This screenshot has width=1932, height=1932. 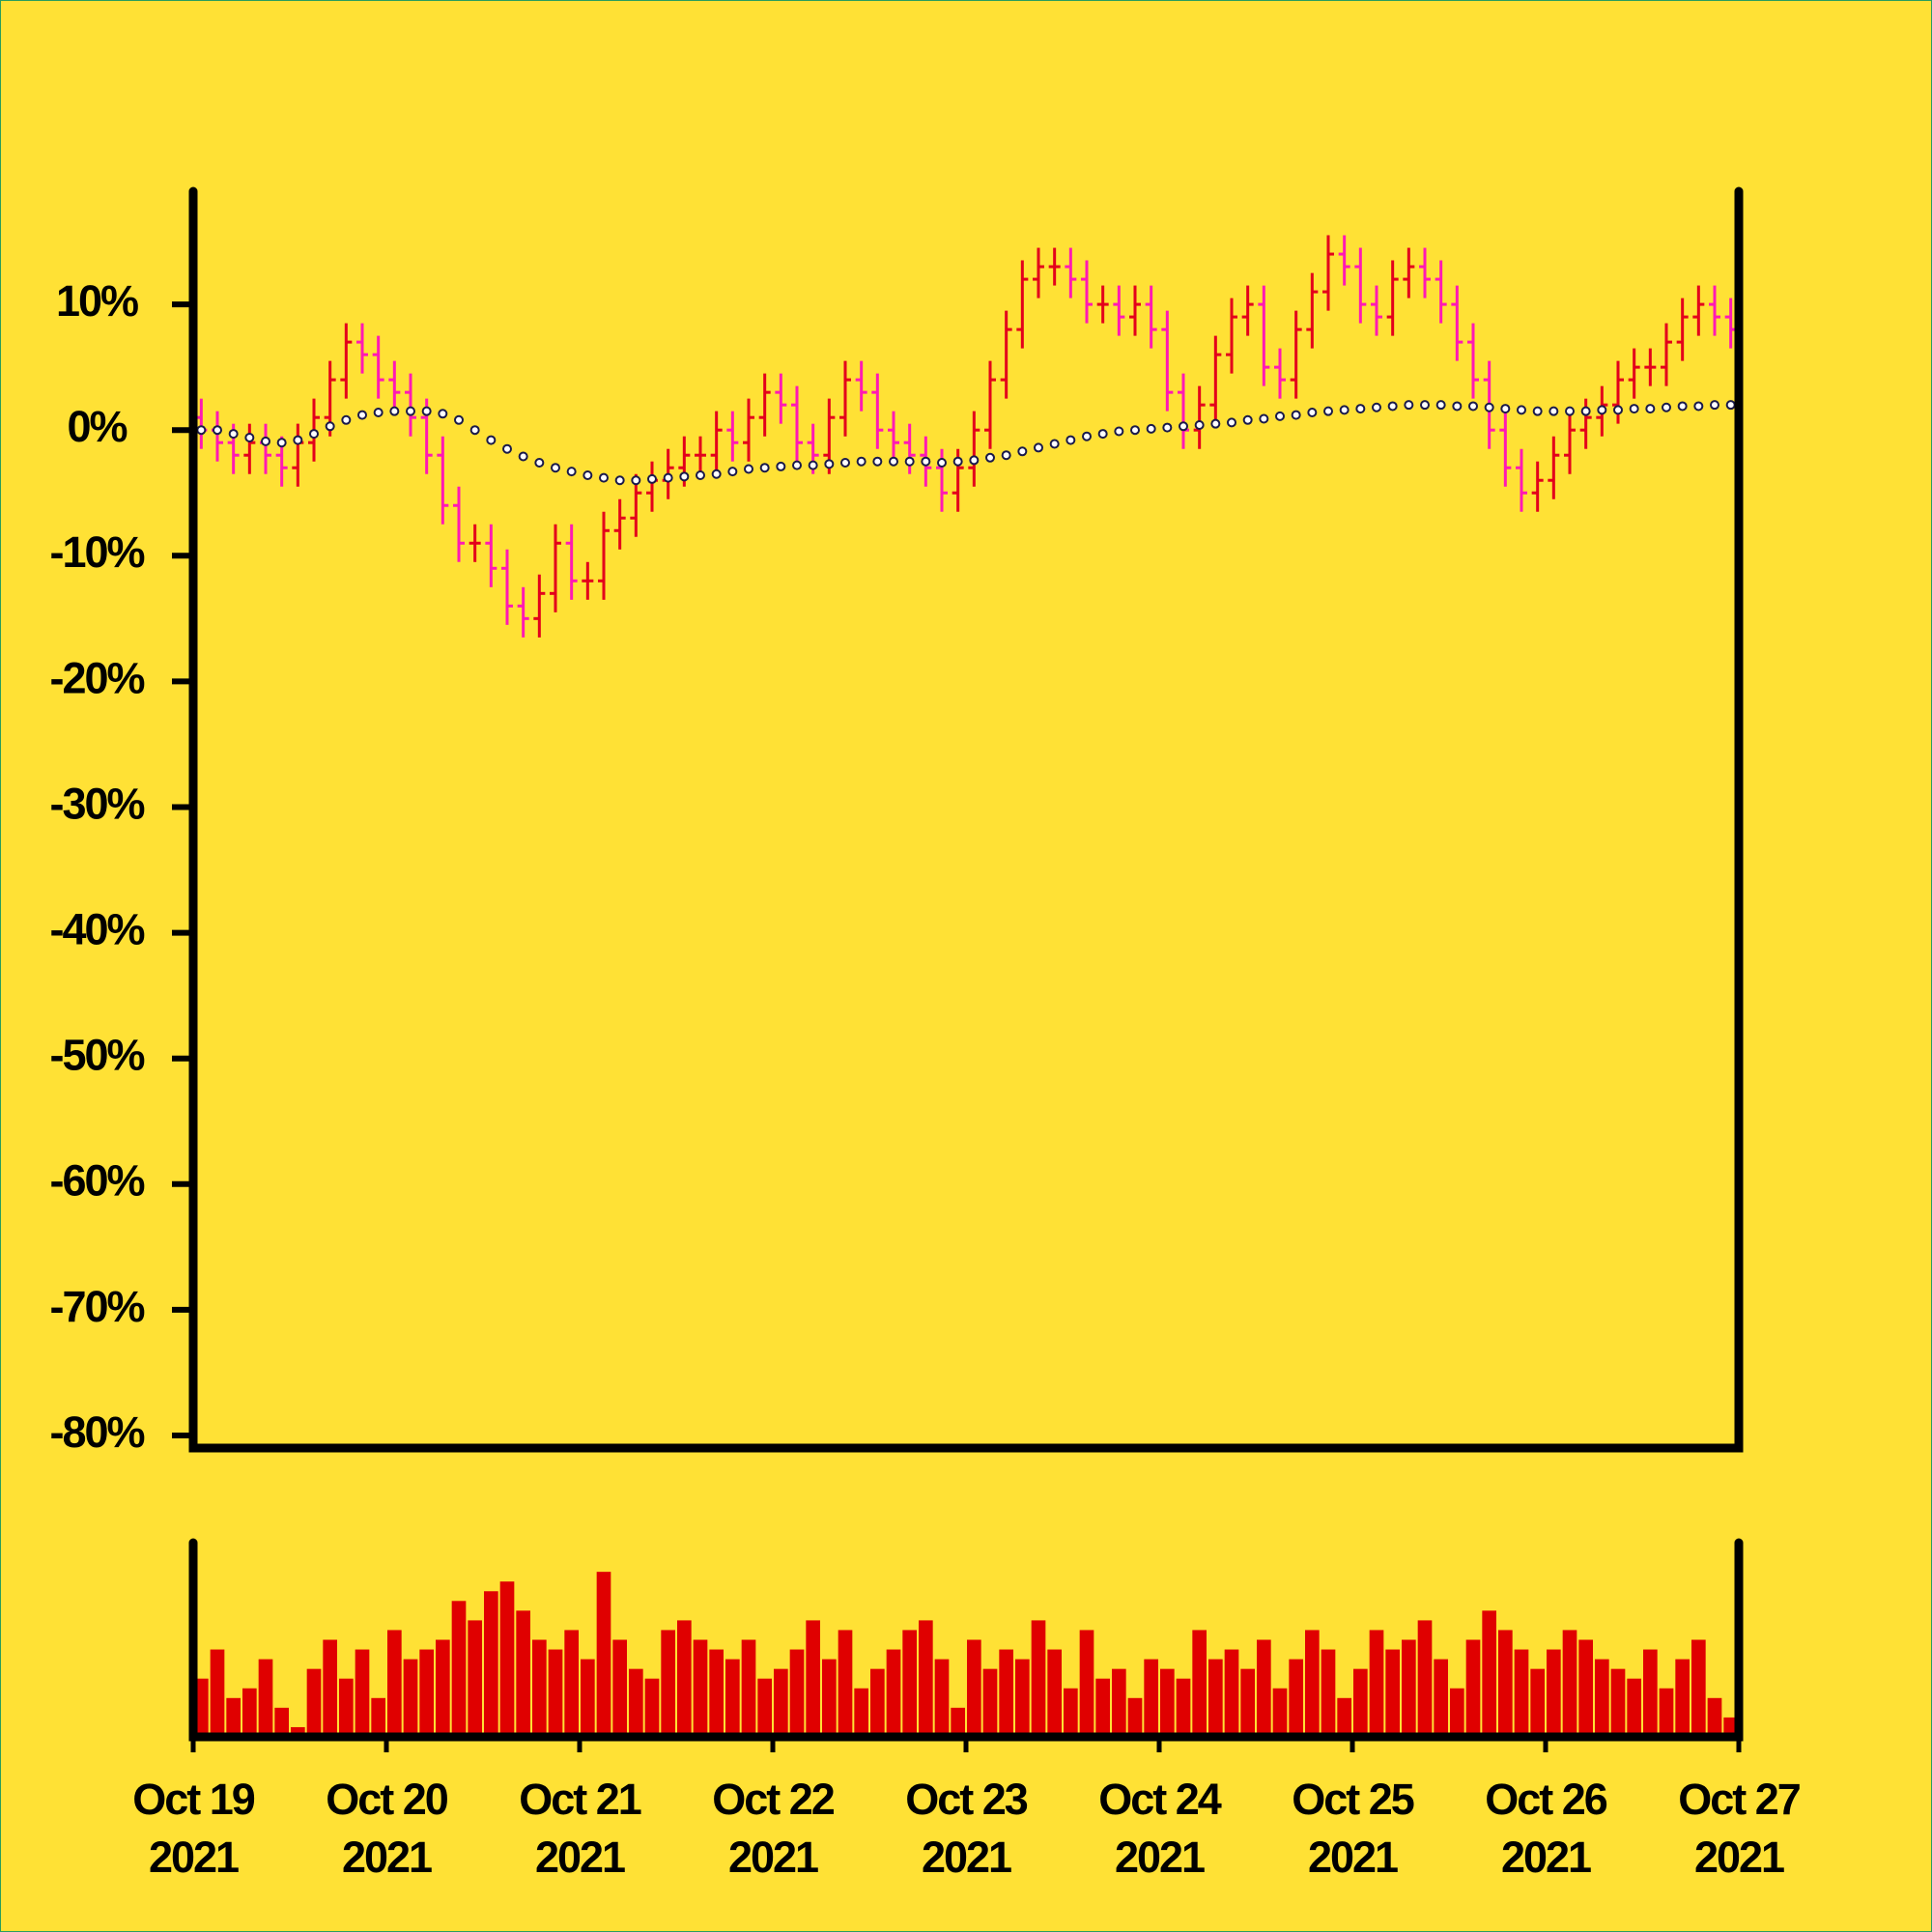 What do you see at coordinates (193, 1799) in the screenshot?
I see `x-tick-label-line: Oct 19` at bounding box center [193, 1799].